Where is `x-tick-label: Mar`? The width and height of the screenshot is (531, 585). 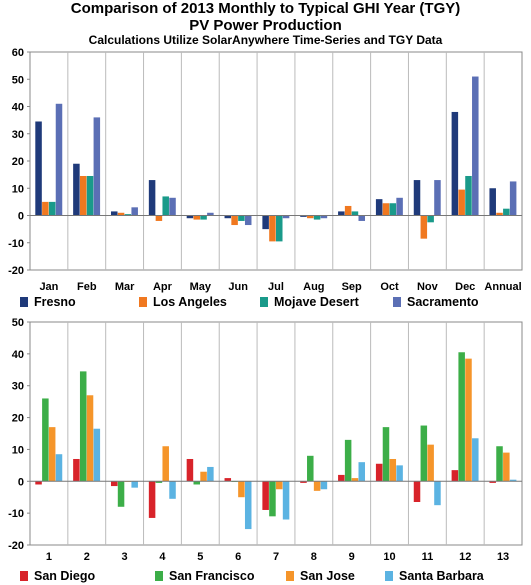
x-tick-label: Mar is located at coordinates (125, 287).